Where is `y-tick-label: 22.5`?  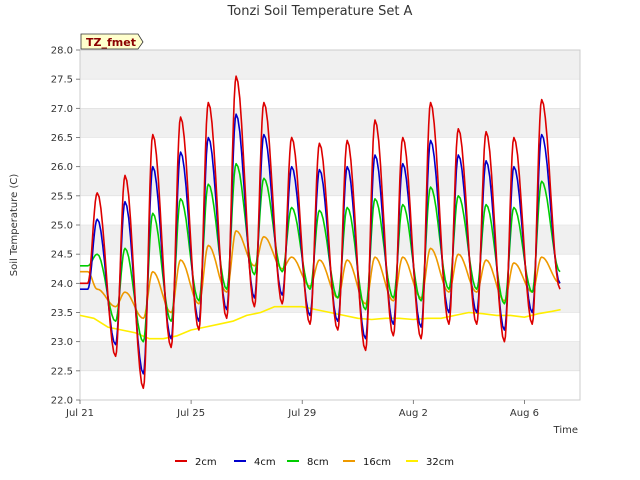 y-tick-label: 22.5 is located at coordinates (62, 371).